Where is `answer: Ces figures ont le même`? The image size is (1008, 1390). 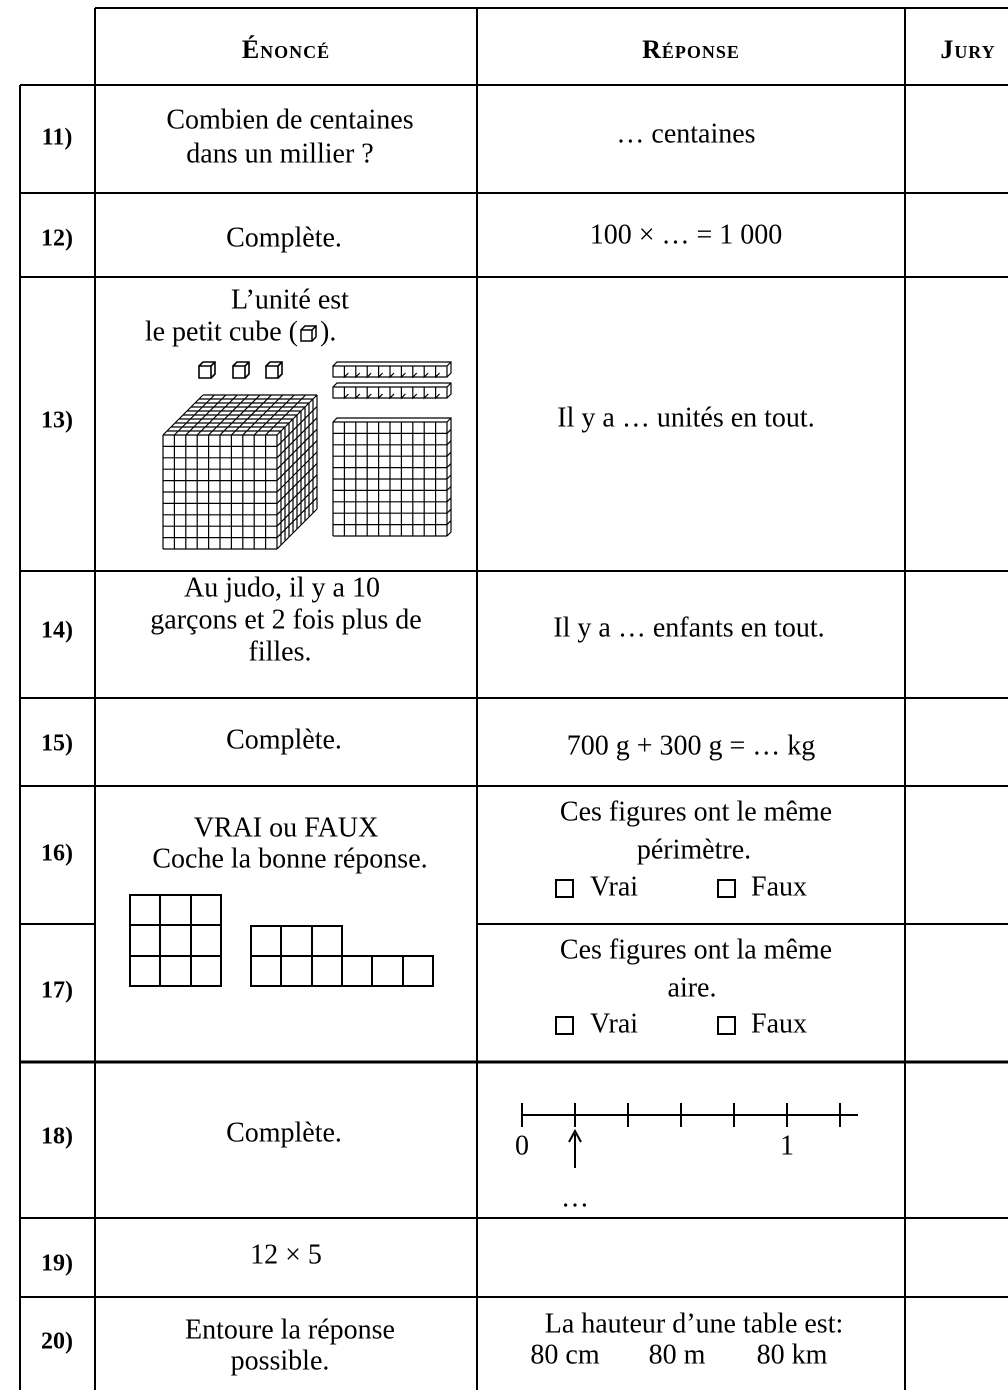 answer: Ces figures ont le même is located at coordinates (696, 811).